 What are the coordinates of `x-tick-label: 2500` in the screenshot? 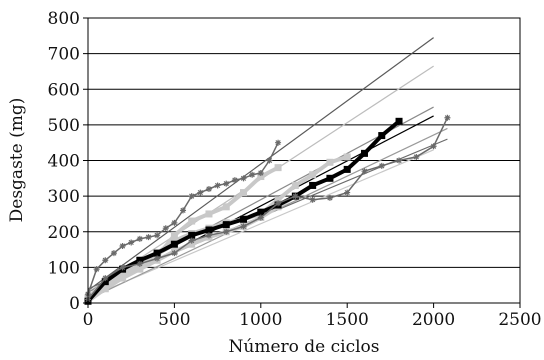 It's located at (519, 320).